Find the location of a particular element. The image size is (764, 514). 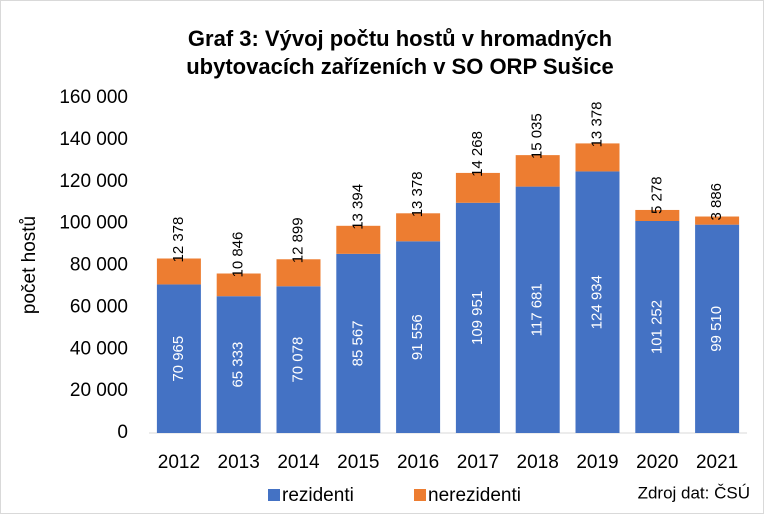

y-tick-label: 160 000 is located at coordinates (93, 97).